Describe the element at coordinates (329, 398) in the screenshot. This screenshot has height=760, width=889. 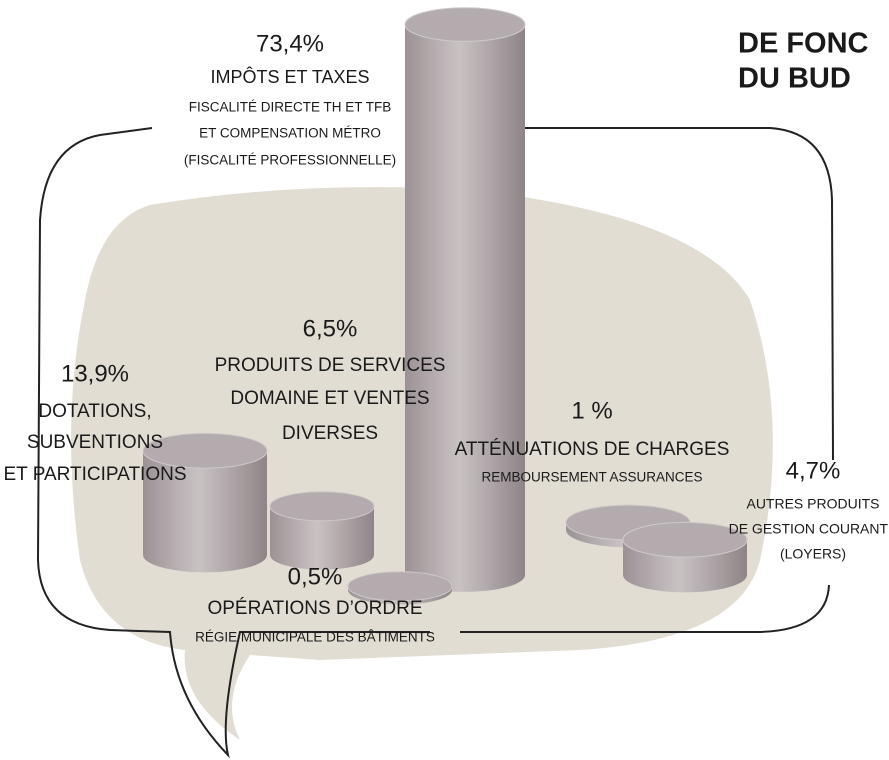
I see `category-label: DOMAINE ET VENTES` at that location.